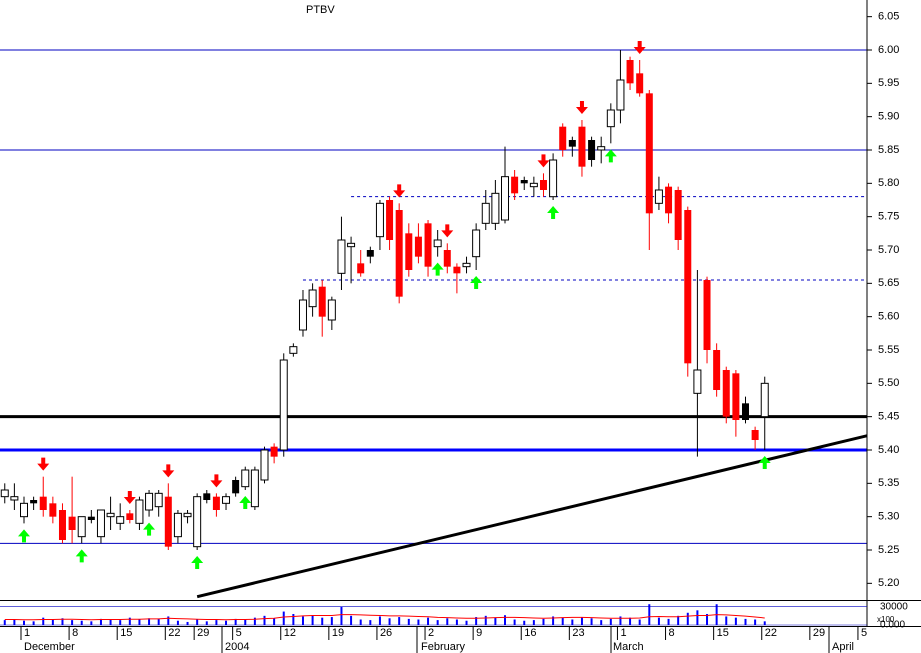  I want to click on x-tick-label: 29, so click(819, 633).